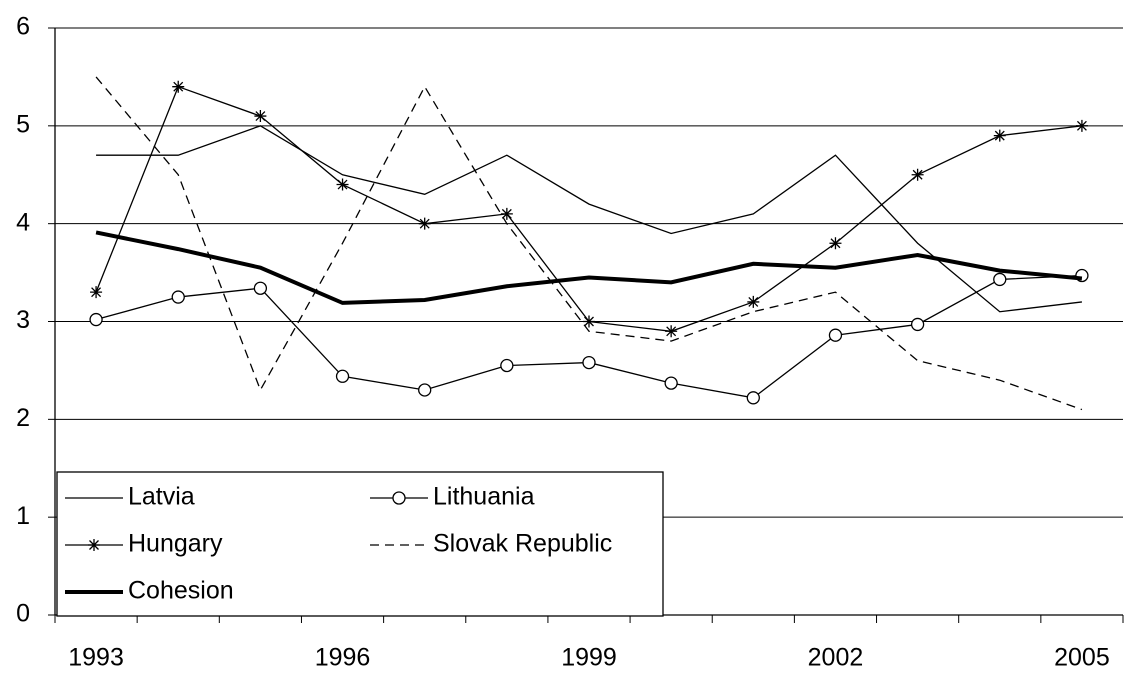 Image resolution: width=1129 pixels, height=674 pixels. Describe the element at coordinates (23, 418) in the screenshot. I see `y-tick-label: 2` at that location.